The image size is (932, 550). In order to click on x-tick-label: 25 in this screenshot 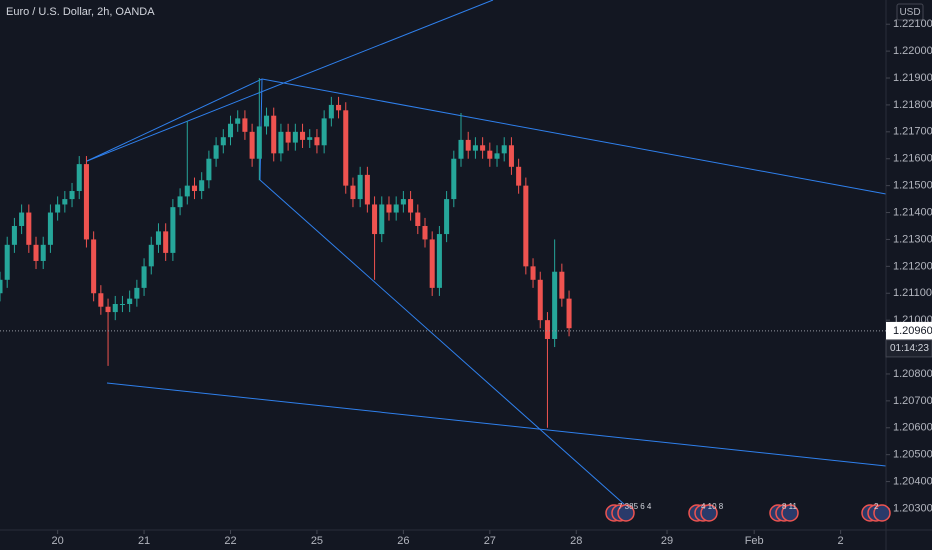, I will do `click(317, 541)`.